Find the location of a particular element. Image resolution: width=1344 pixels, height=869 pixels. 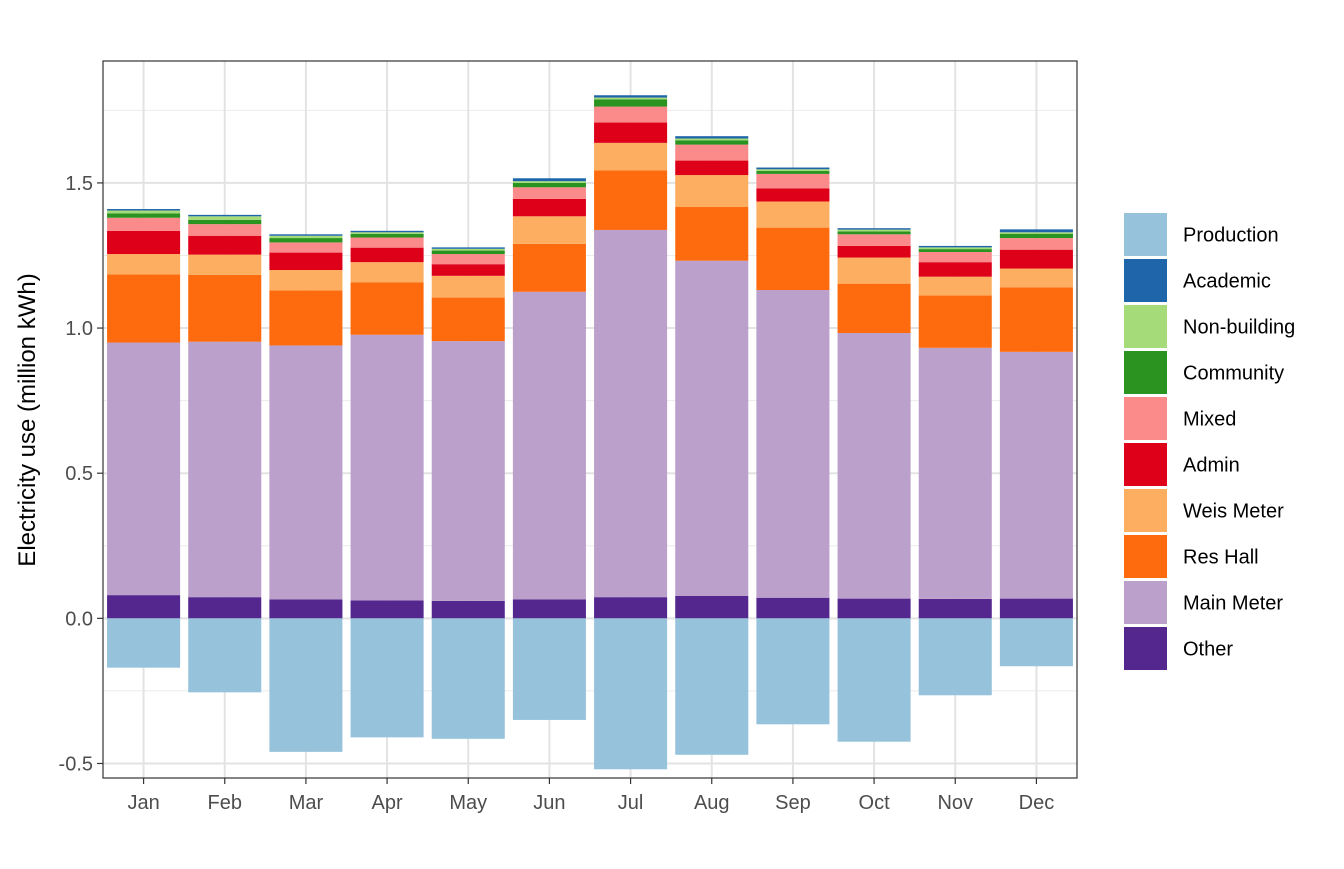

y-tick-label: -0.5 is located at coordinates (76, 764).